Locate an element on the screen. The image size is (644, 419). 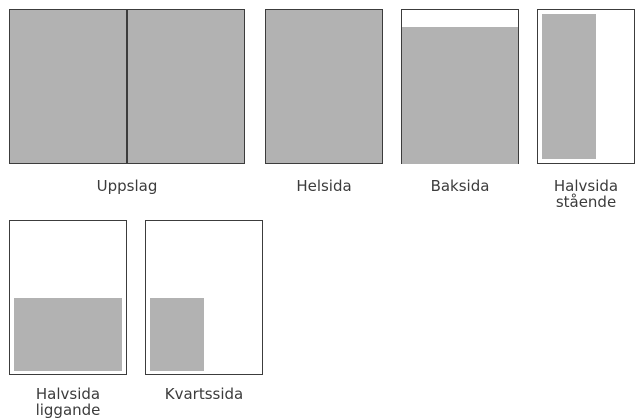
kvartssida-frame is located at coordinates (204, 297).